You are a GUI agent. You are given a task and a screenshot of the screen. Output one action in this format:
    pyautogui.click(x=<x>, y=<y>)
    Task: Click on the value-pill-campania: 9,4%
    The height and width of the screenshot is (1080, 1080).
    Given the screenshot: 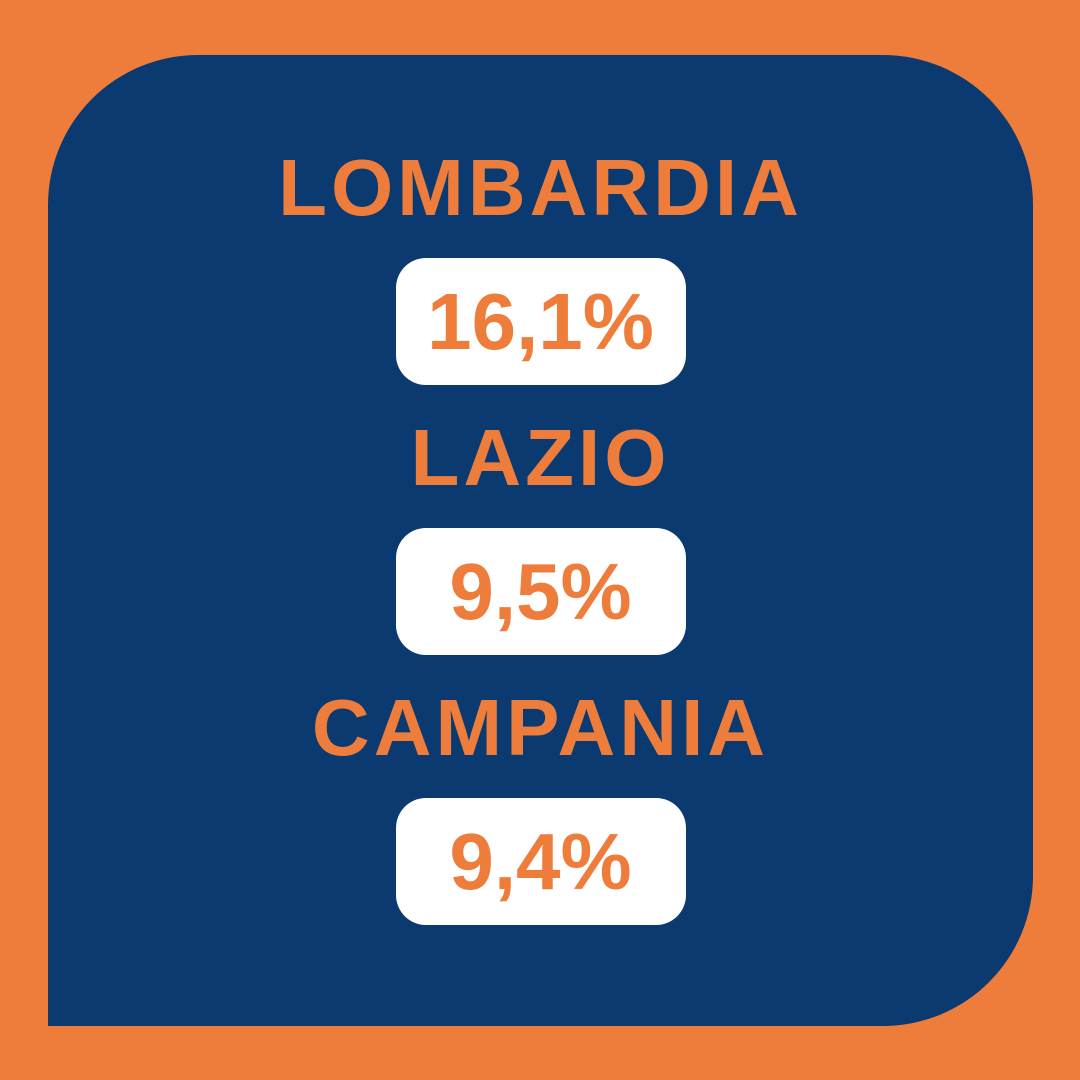 What is the action you would take?
    pyautogui.click(x=540, y=861)
    